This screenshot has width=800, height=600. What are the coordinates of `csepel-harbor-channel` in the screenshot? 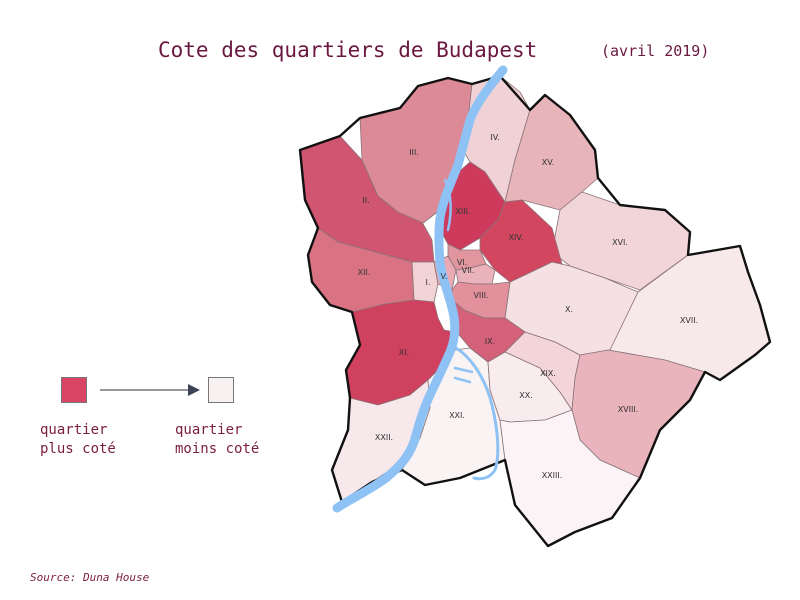 It's located at (463, 375).